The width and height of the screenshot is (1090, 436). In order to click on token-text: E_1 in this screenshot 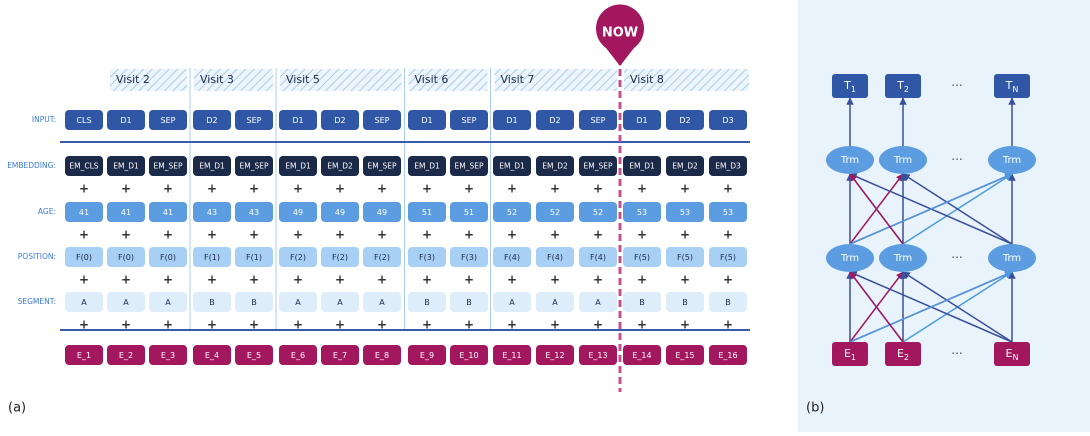, I will do `click(84, 355)`.